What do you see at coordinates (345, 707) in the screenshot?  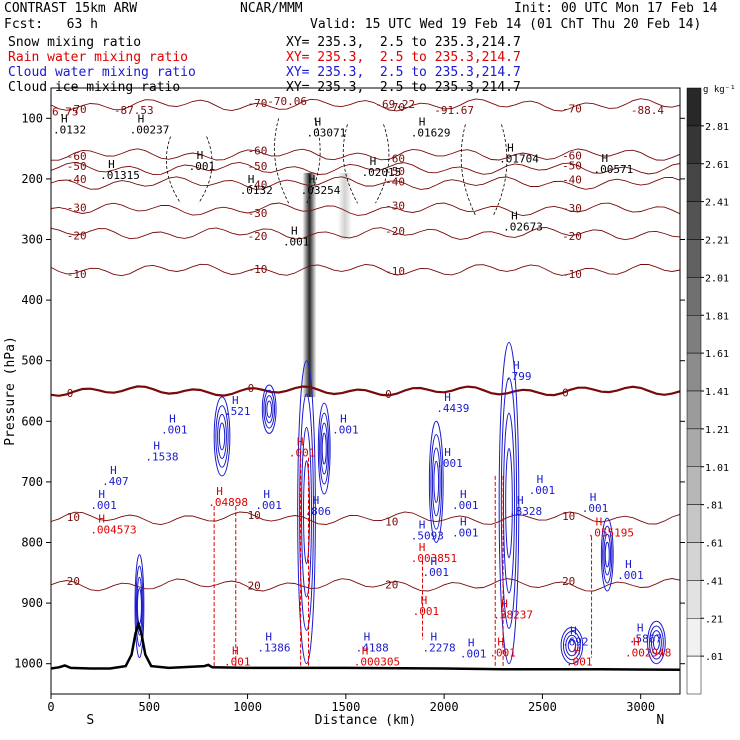 I see `x-tick-label: 1500` at bounding box center [345, 707].